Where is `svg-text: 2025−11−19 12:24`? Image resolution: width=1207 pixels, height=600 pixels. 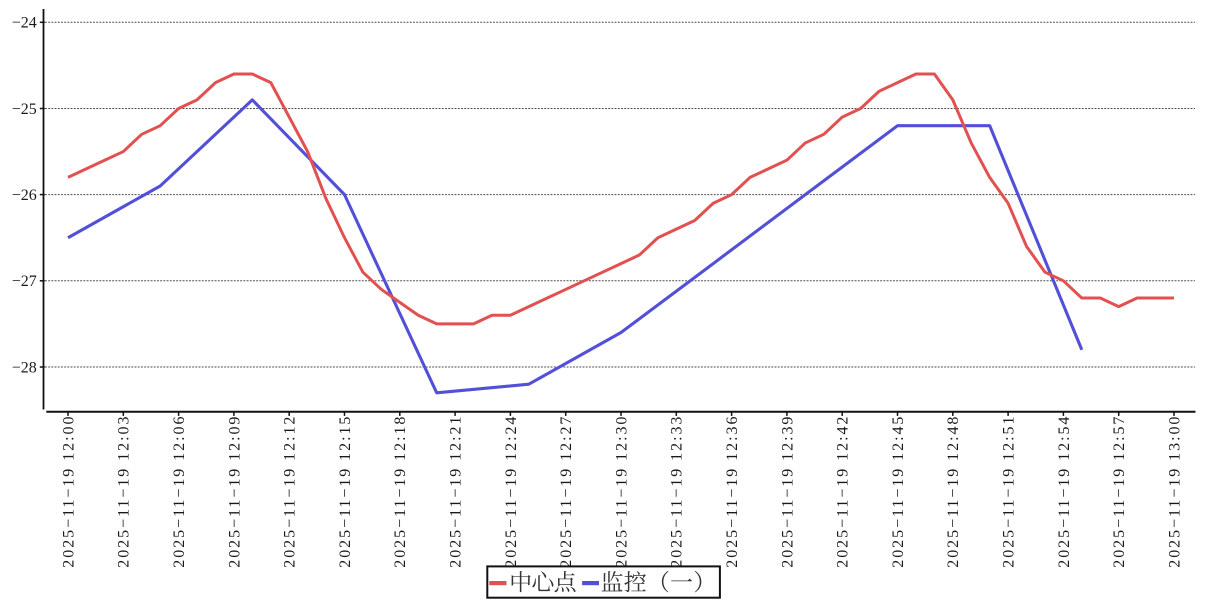 svg-text: 2025−11−19 12:24 is located at coordinates (511, 491).